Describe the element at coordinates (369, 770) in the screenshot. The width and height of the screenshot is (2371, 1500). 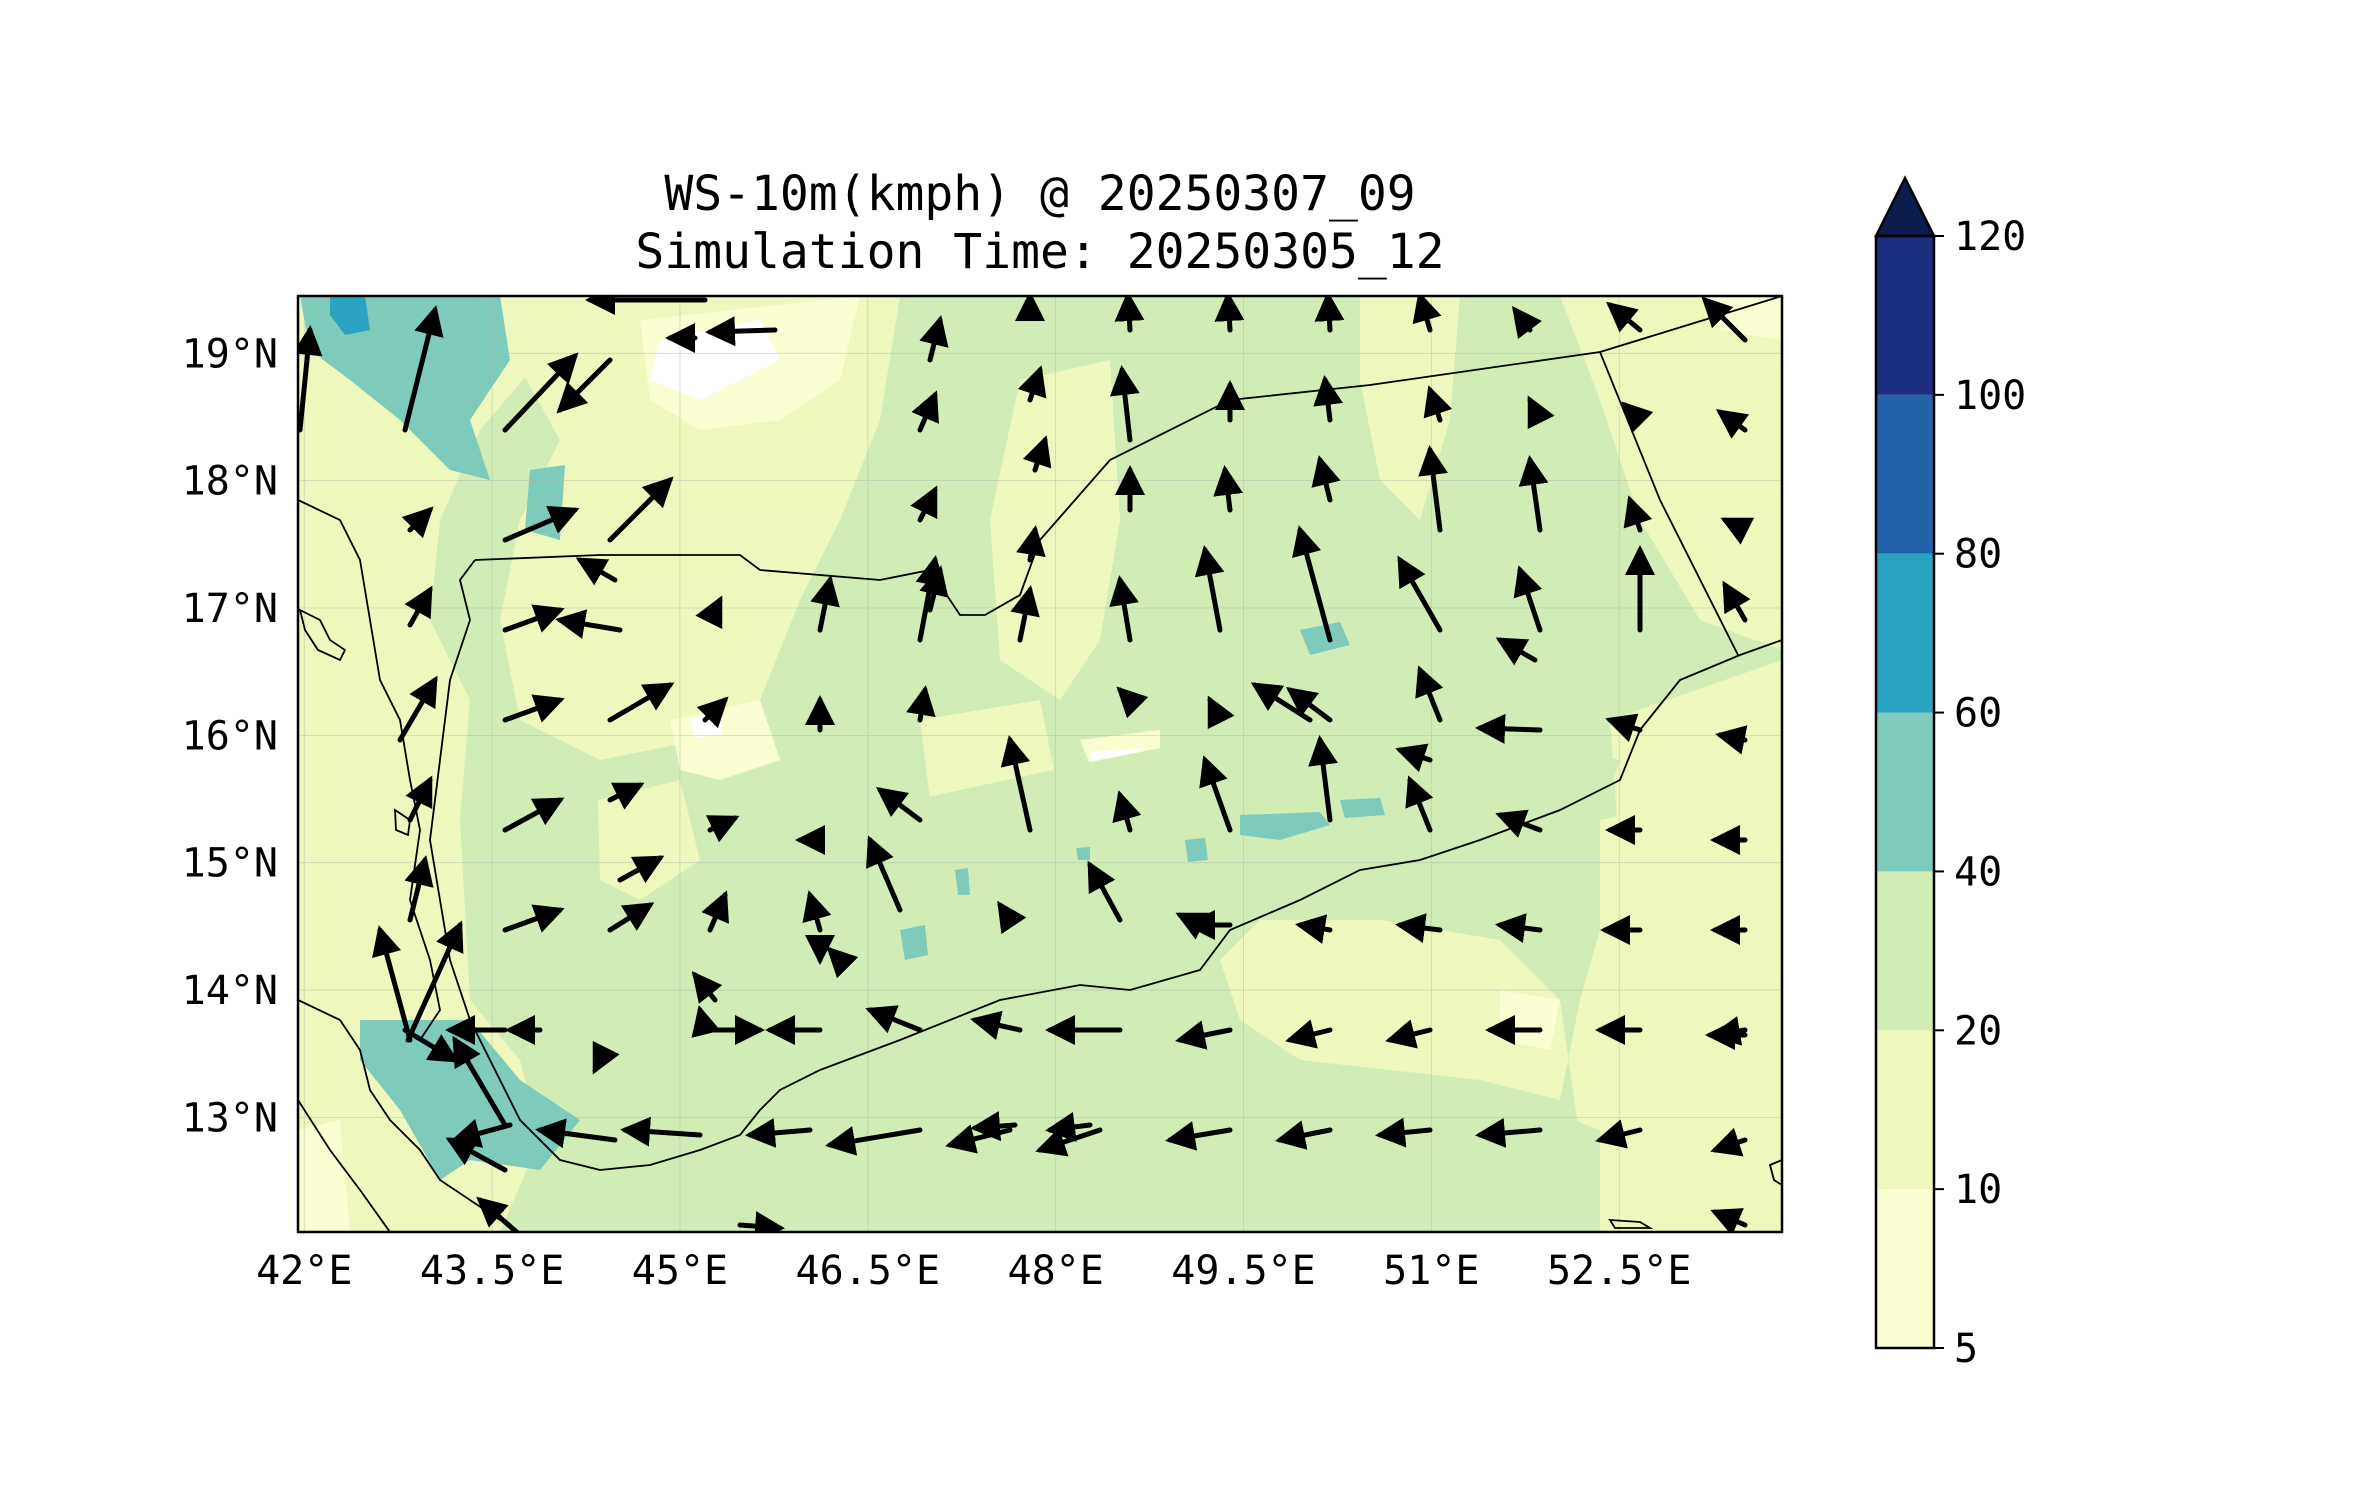
I see `red-sea-western-coastline` at that location.